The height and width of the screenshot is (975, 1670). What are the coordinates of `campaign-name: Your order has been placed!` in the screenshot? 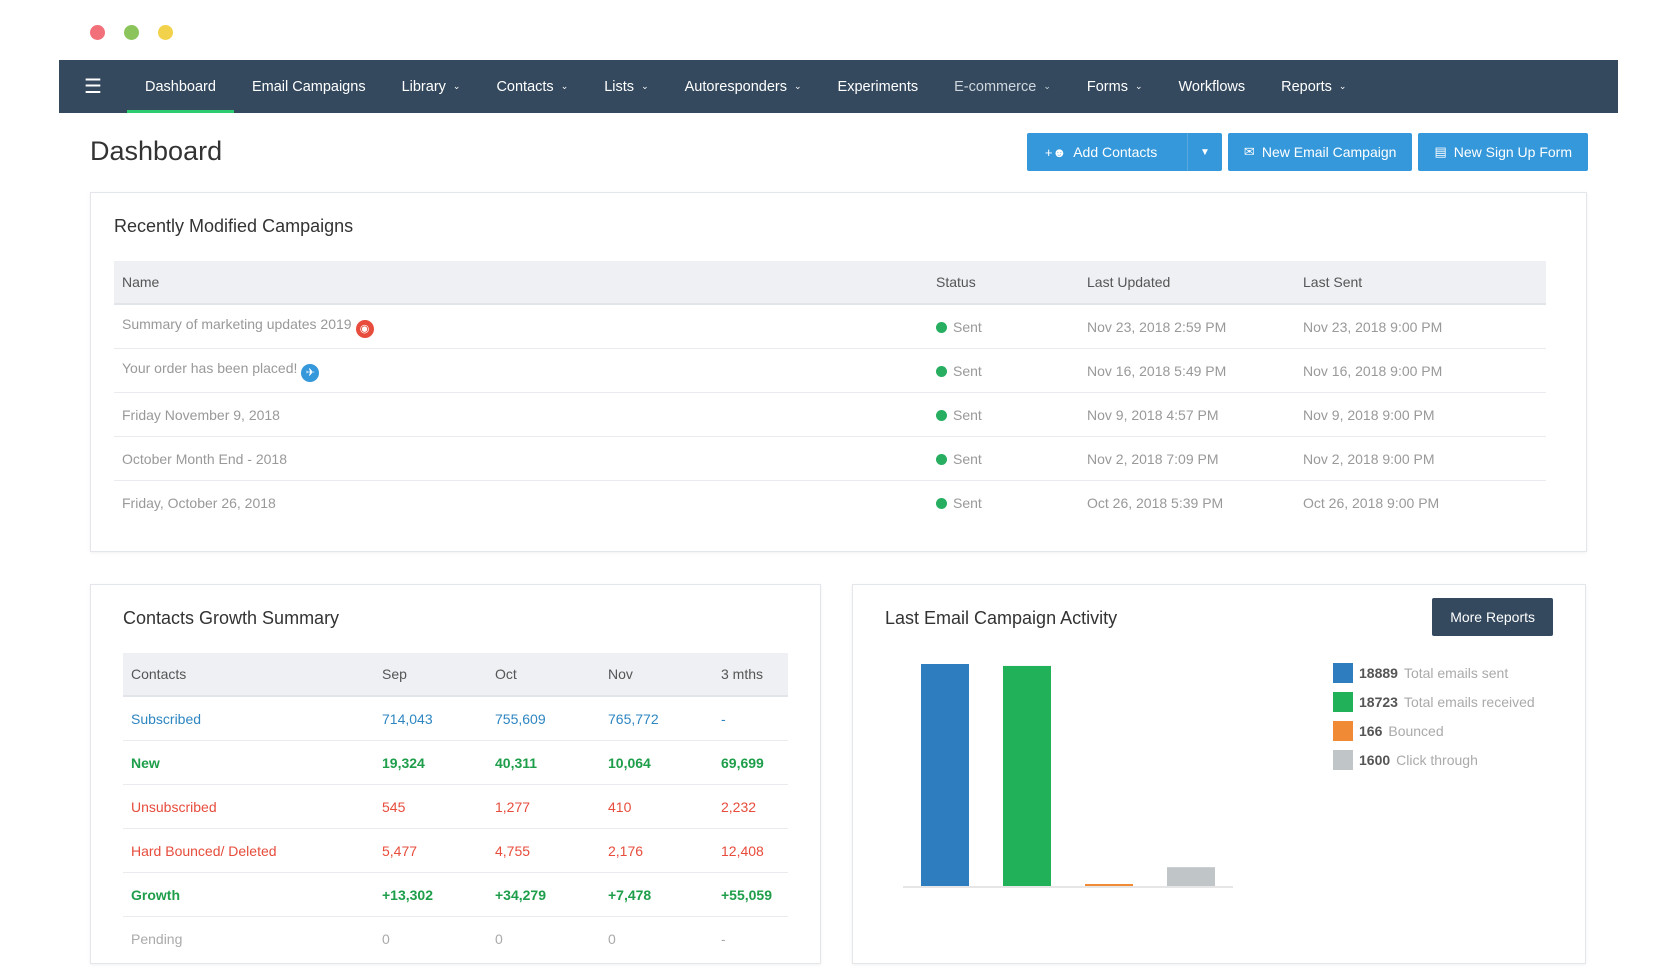 It's located at (210, 367).